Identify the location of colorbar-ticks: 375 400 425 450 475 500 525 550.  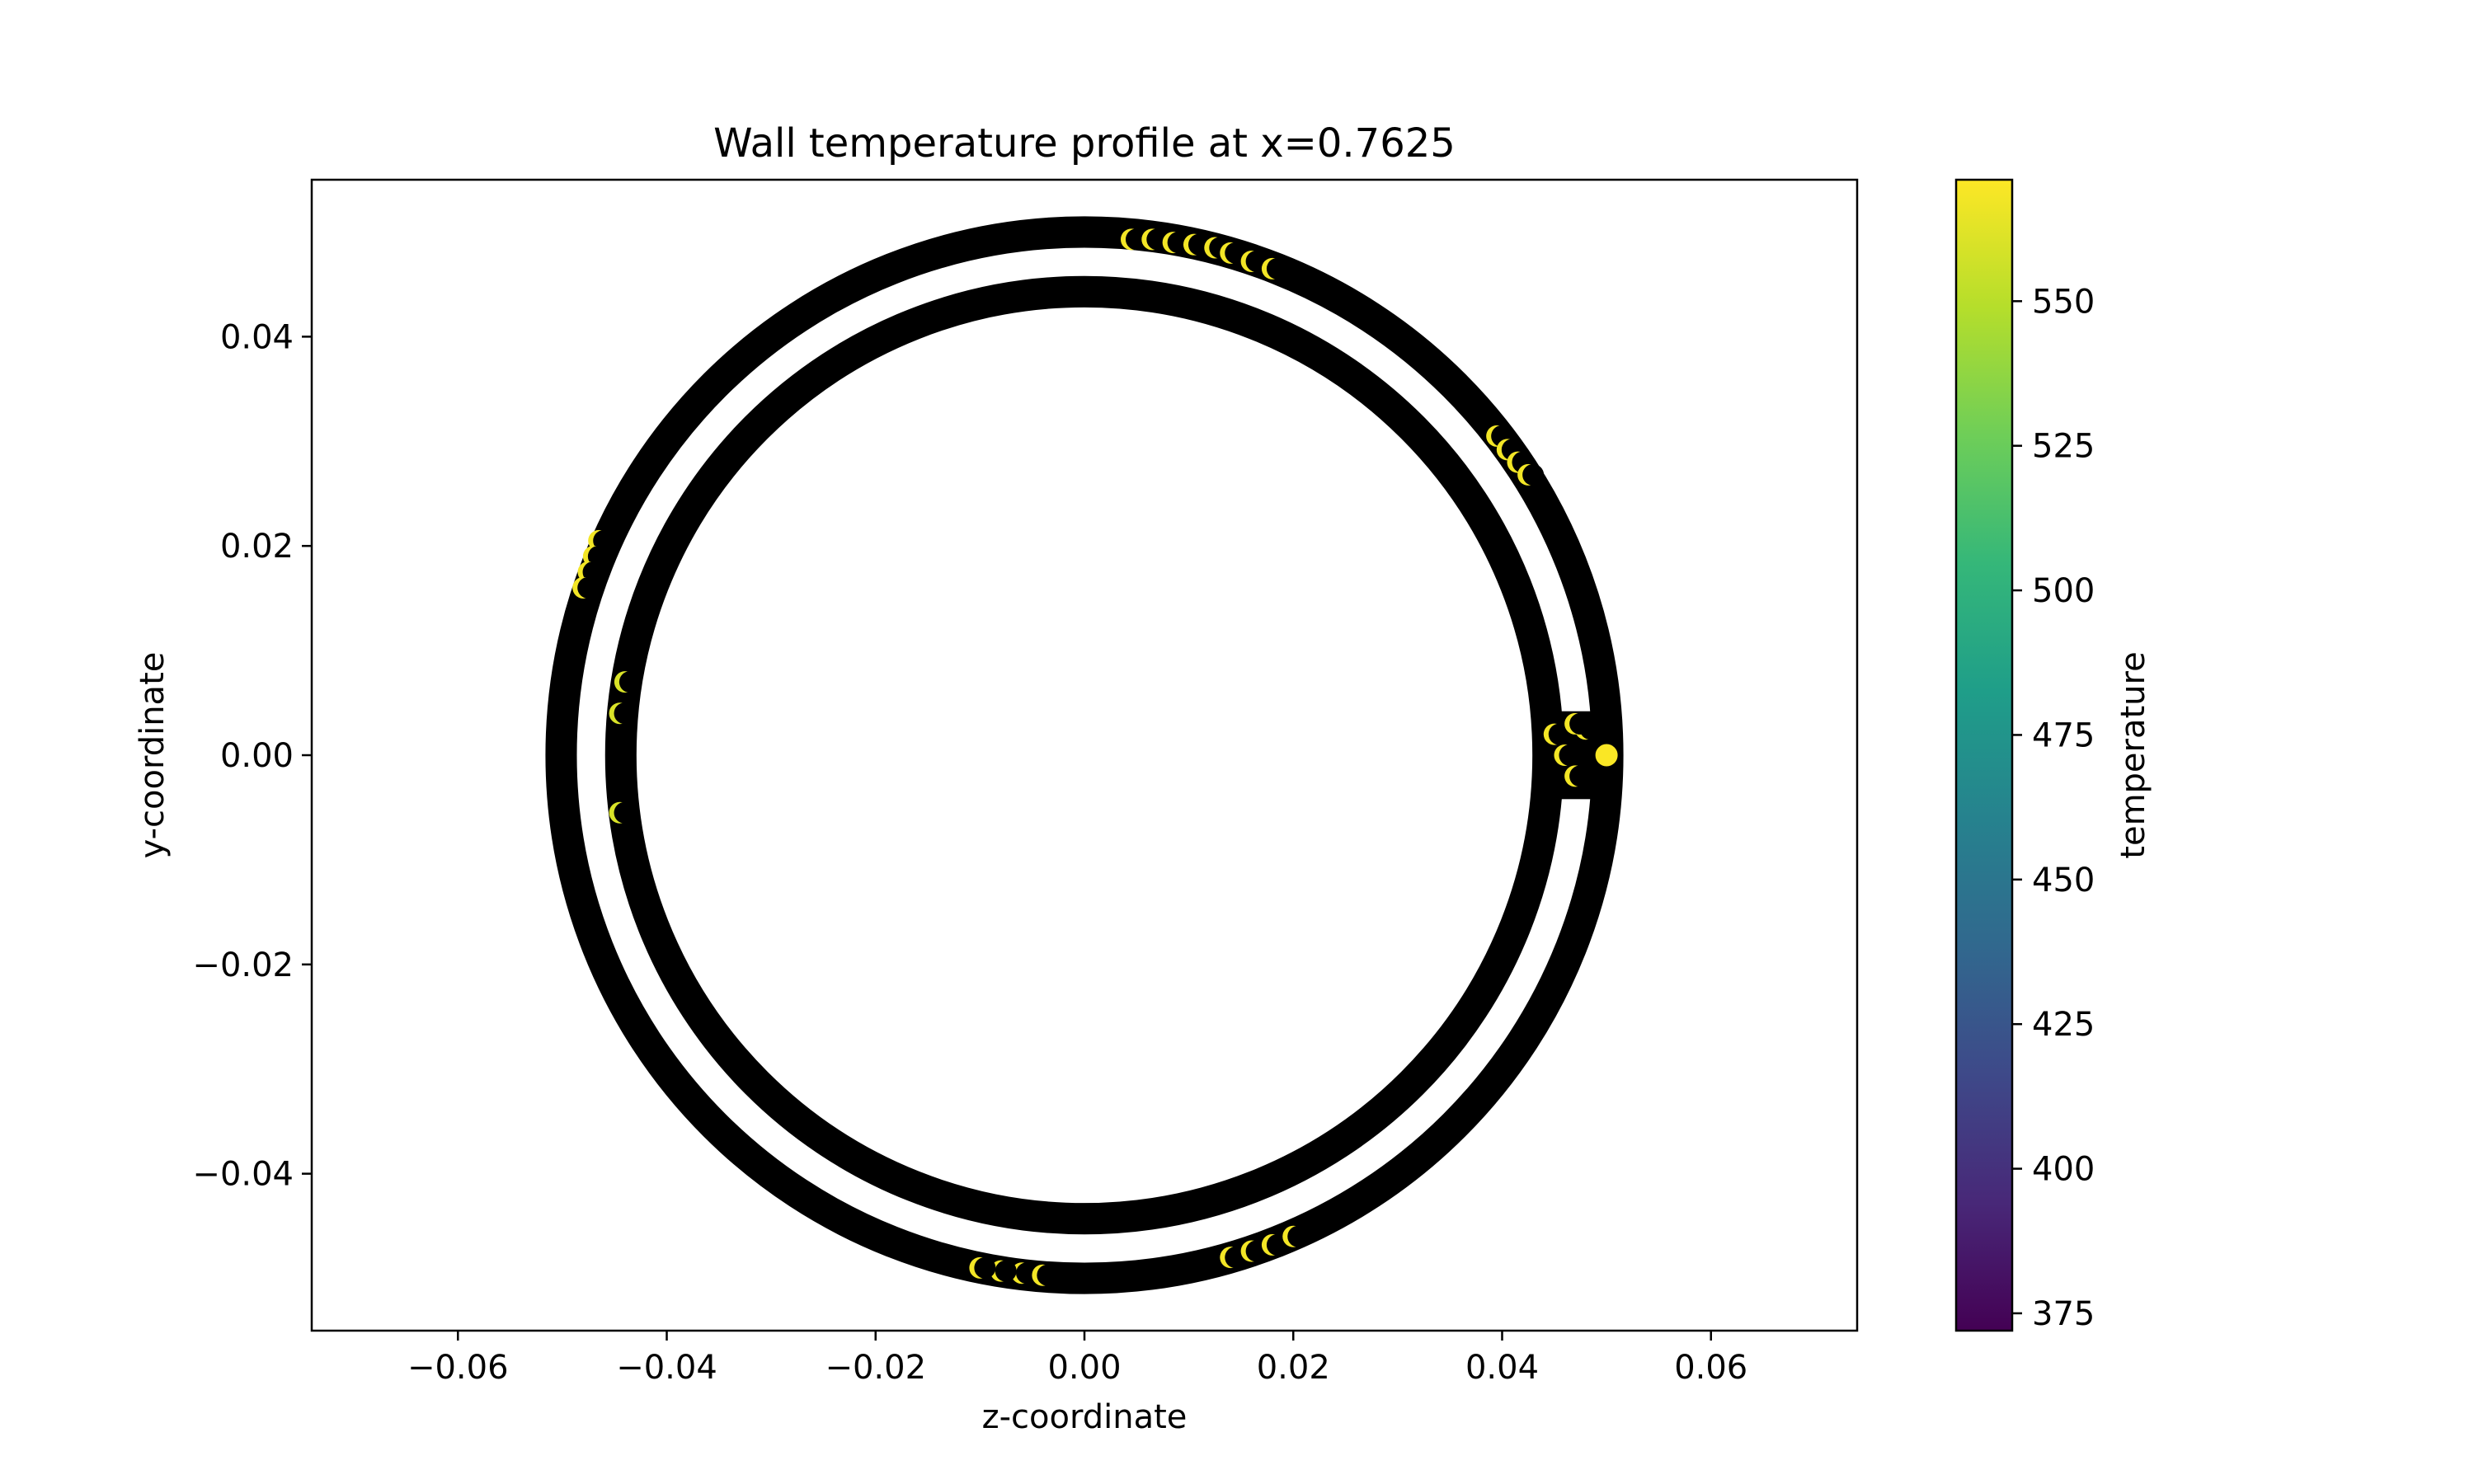
(2053, 808).